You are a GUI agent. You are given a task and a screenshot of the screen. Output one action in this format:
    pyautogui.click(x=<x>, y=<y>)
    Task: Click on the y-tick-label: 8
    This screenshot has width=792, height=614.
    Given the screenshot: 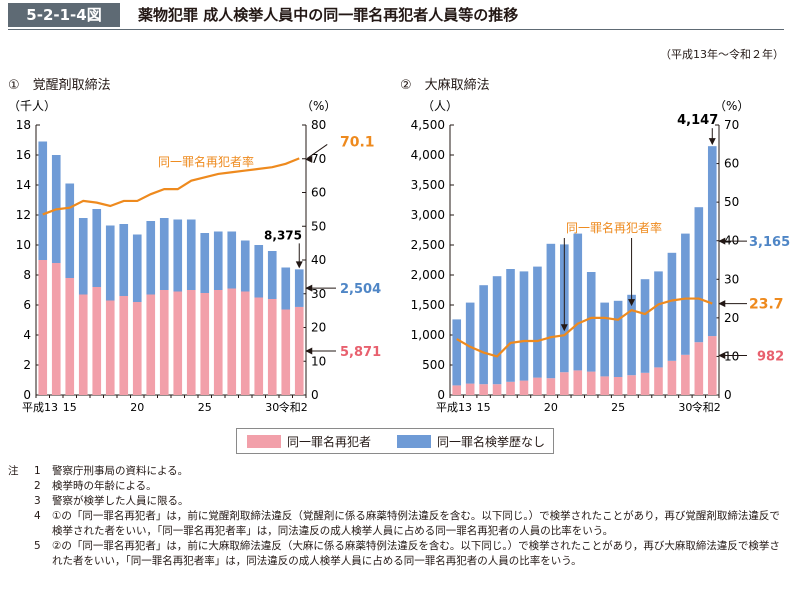 What is the action you would take?
    pyautogui.click(x=27, y=275)
    